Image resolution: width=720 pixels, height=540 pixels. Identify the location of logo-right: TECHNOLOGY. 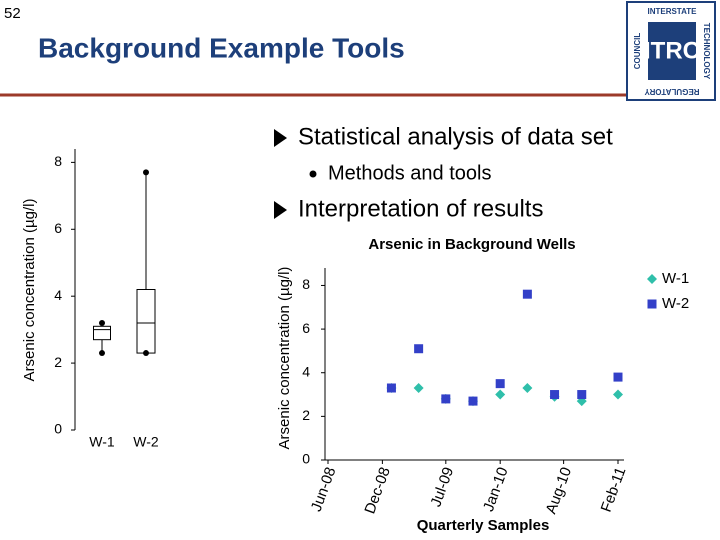
(706, 51).